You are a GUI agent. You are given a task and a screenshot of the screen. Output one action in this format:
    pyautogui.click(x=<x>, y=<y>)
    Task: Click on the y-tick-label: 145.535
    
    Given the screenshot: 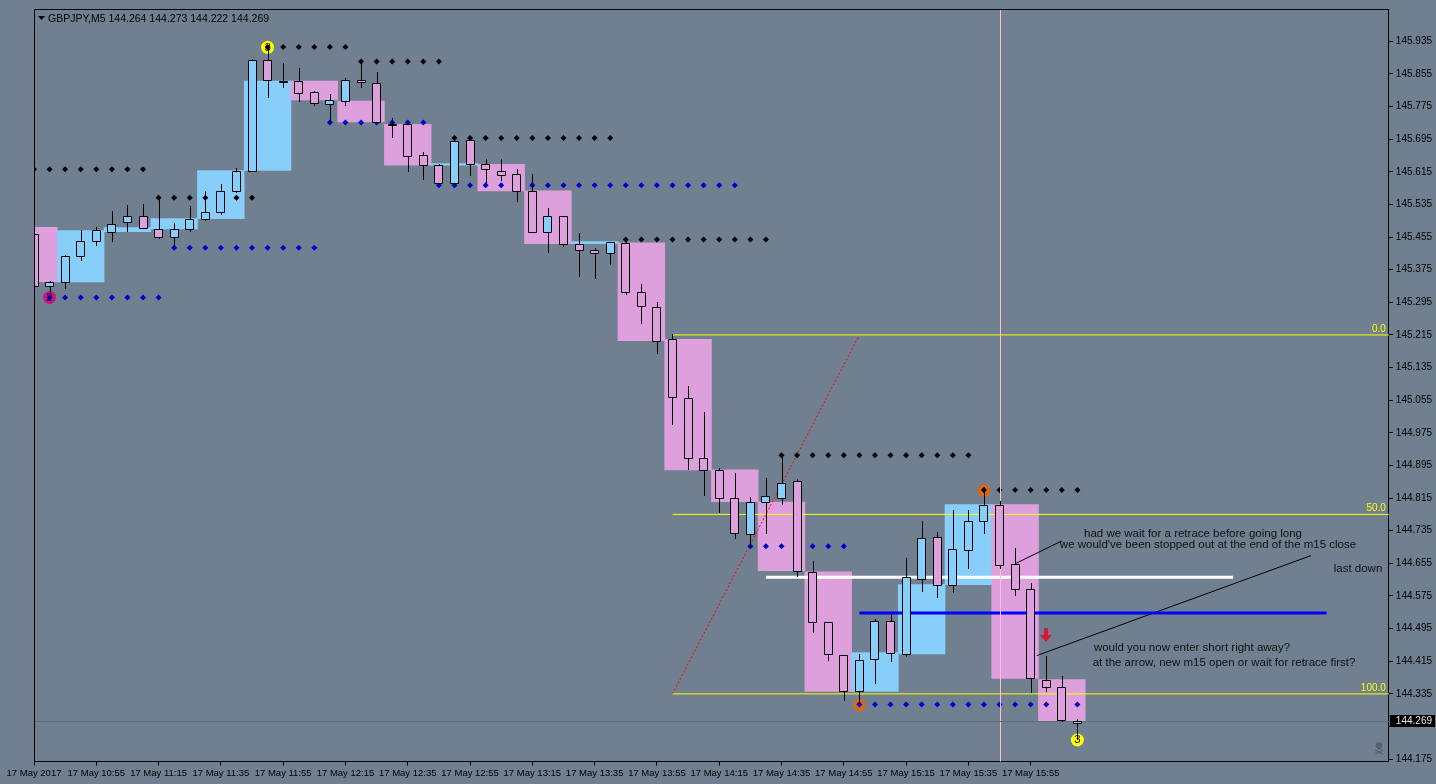 What is the action you would take?
    pyautogui.click(x=1414, y=204)
    